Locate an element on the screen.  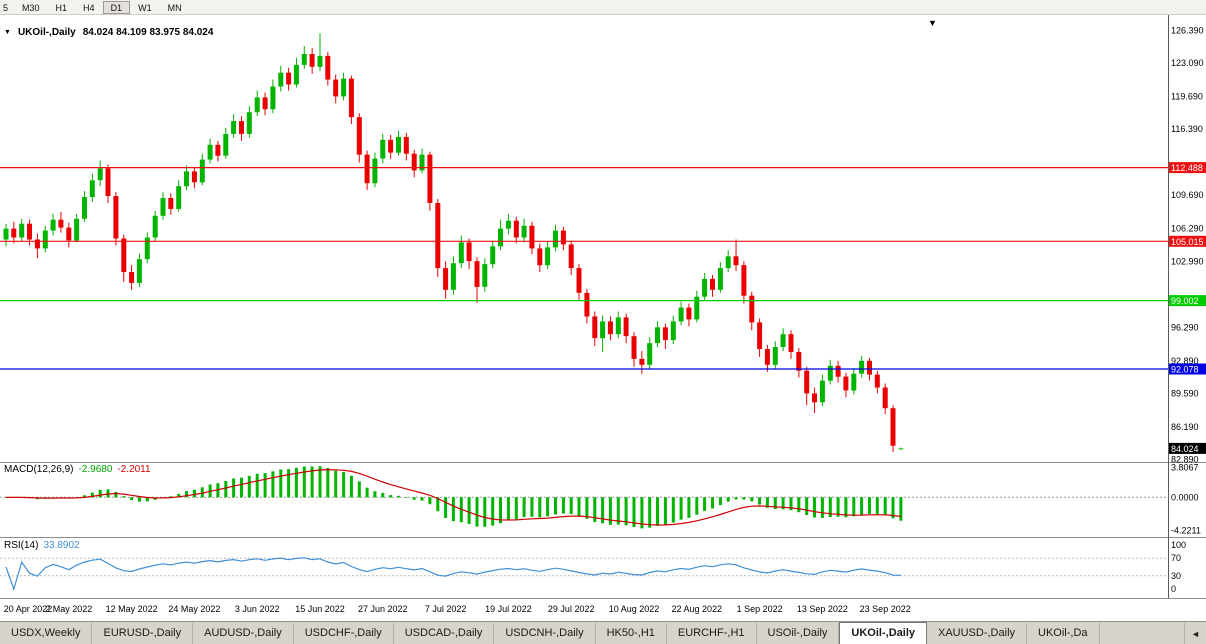
price-axis-label: 109.690 is located at coordinates (1187, 195).